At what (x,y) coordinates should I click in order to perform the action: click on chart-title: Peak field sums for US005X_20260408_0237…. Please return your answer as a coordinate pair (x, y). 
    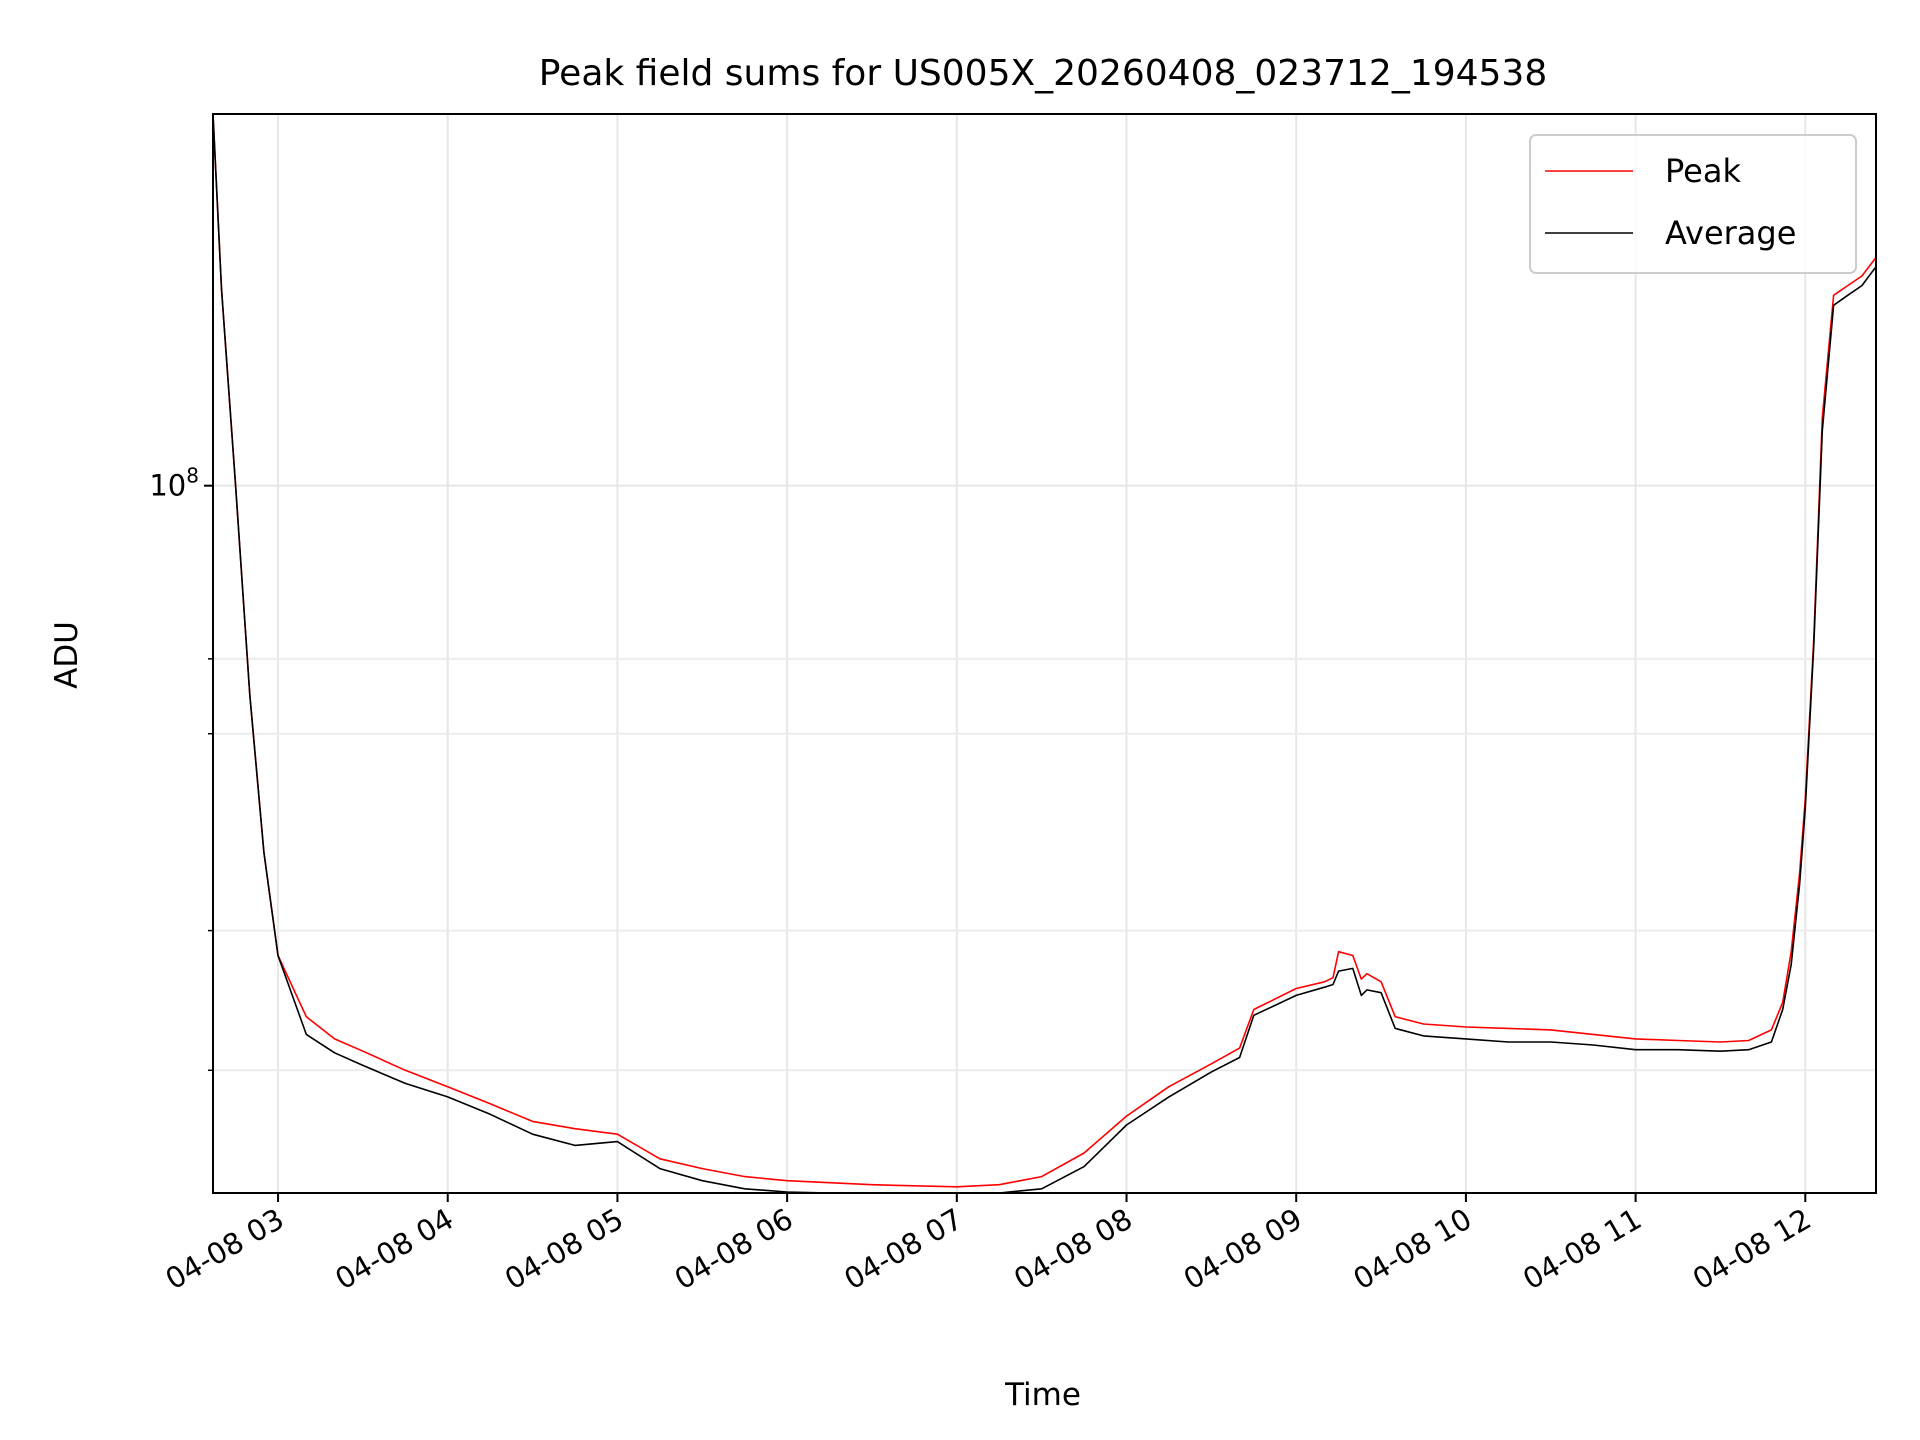
    Looking at the image, I should click on (1043, 73).